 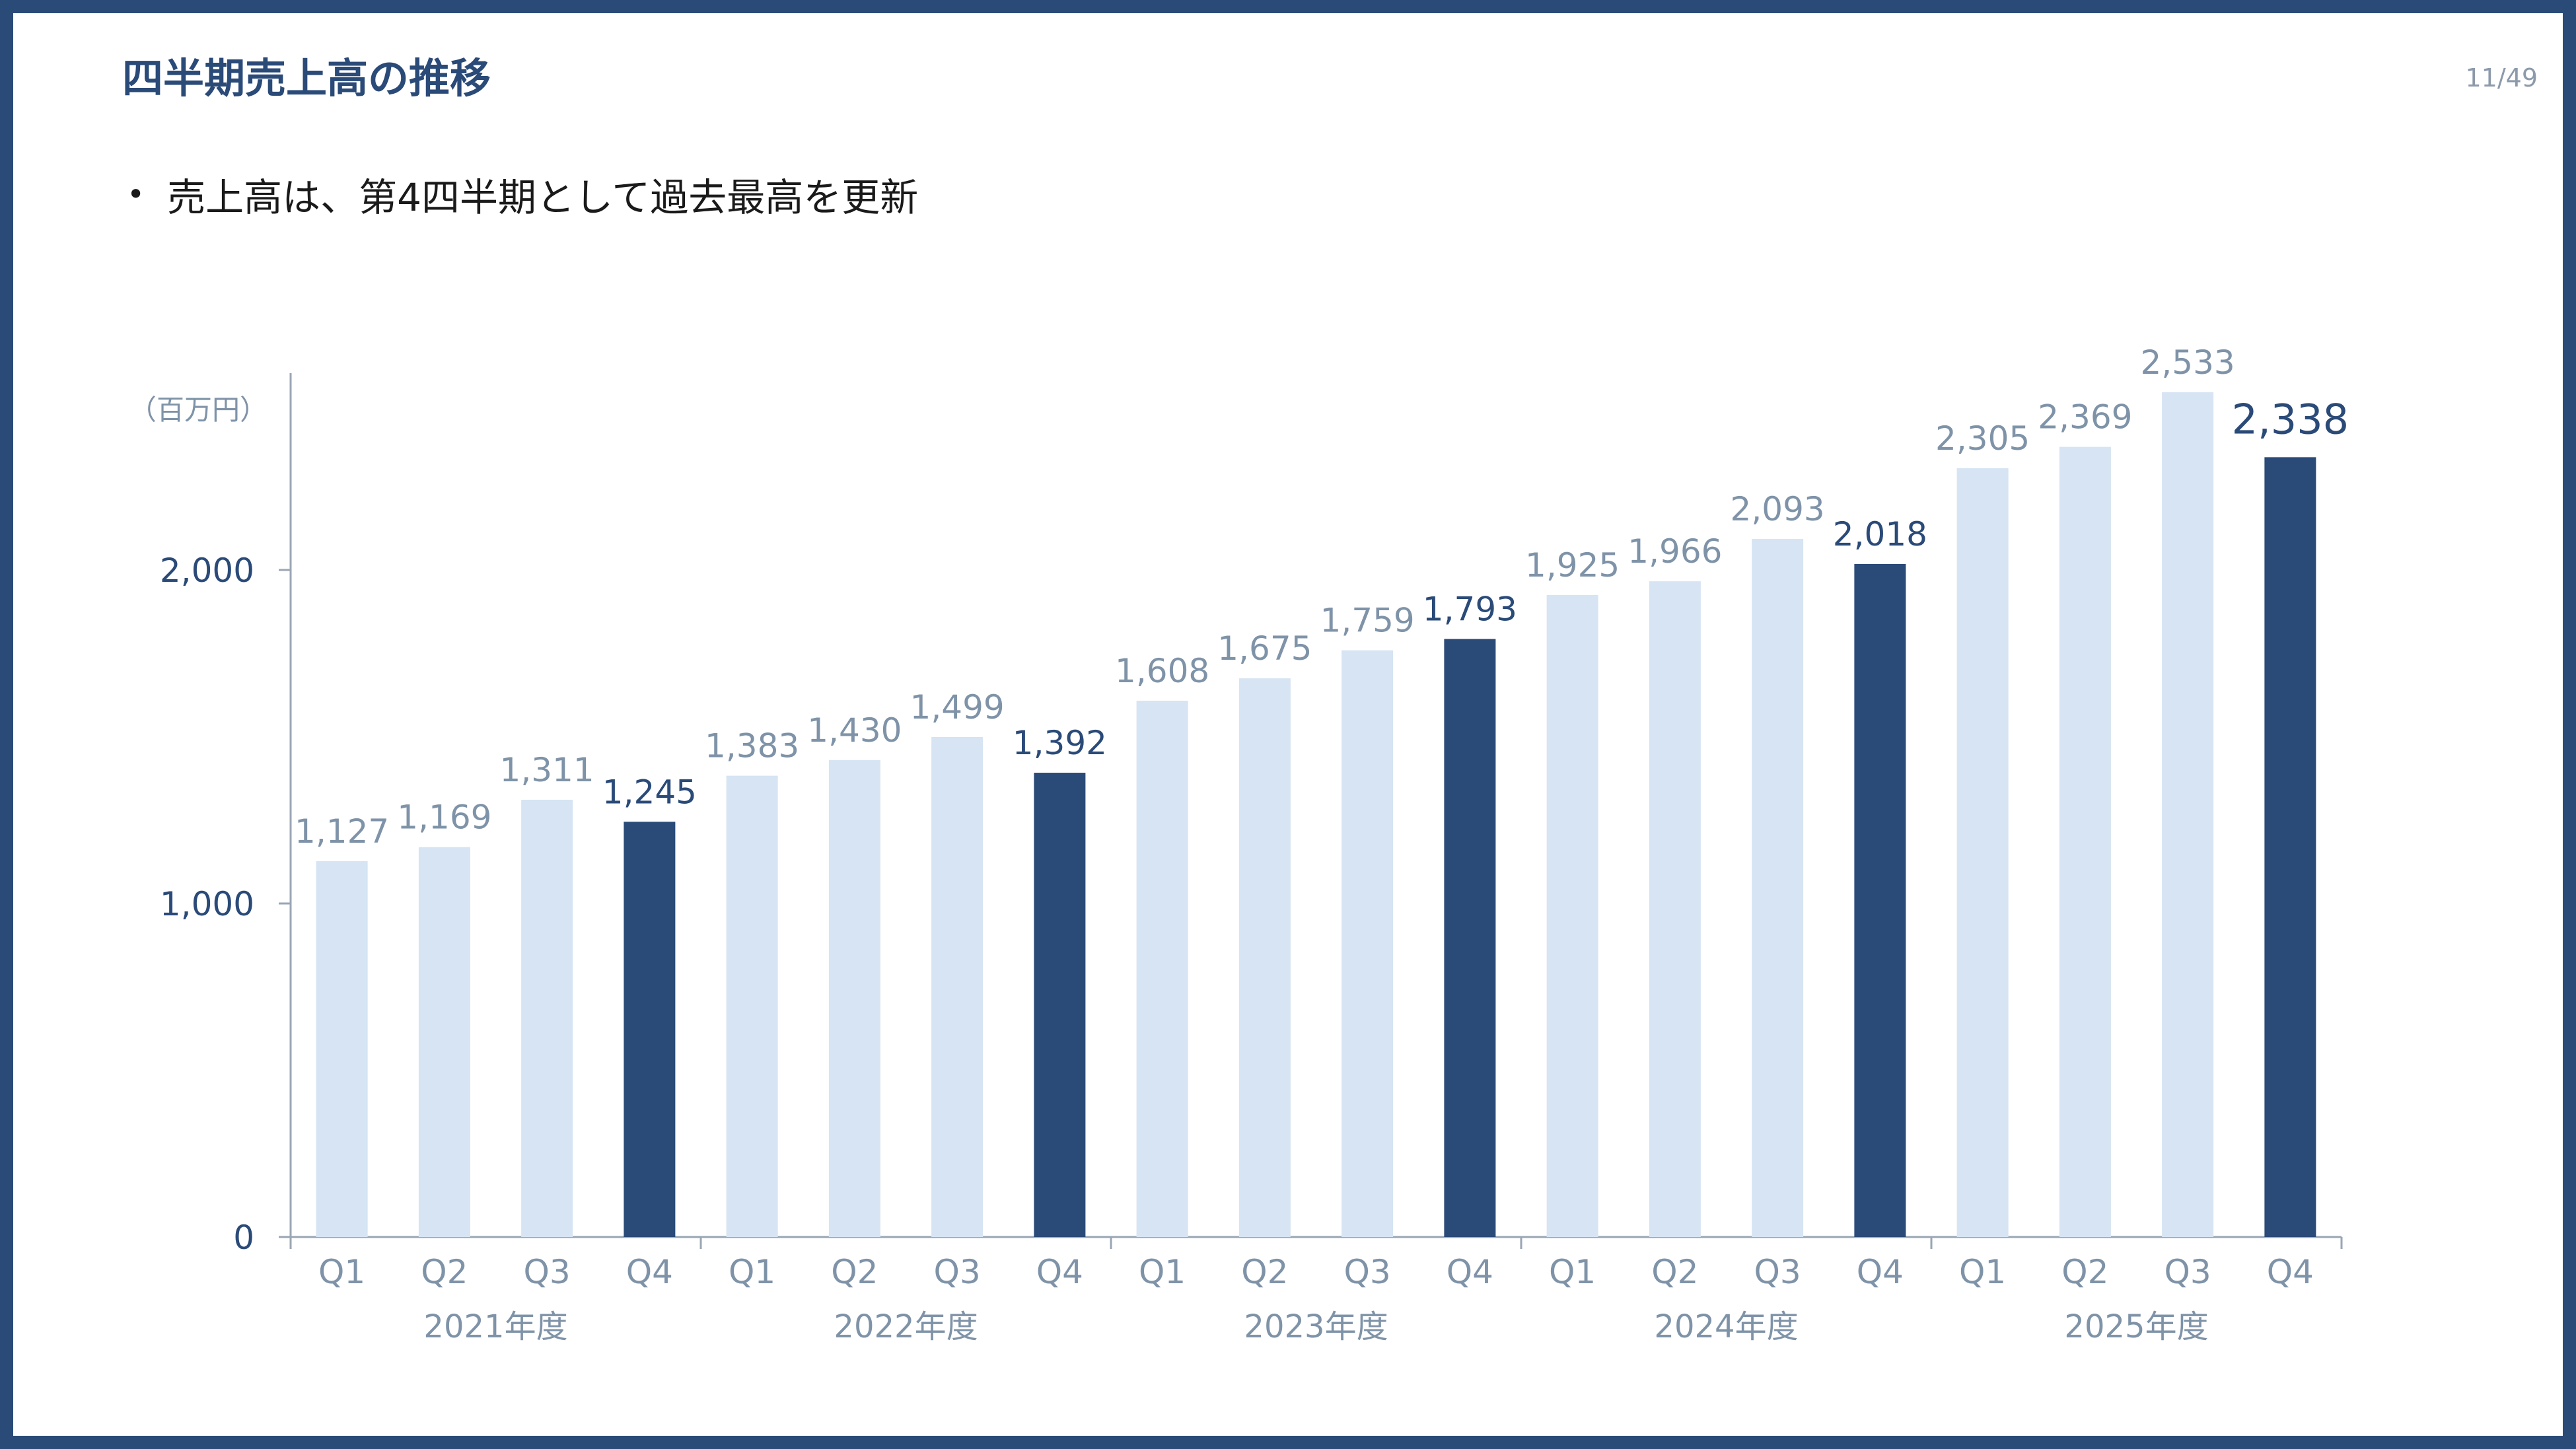 I want to click on bar-data-label: 2,018, so click(x=1880, y=534).